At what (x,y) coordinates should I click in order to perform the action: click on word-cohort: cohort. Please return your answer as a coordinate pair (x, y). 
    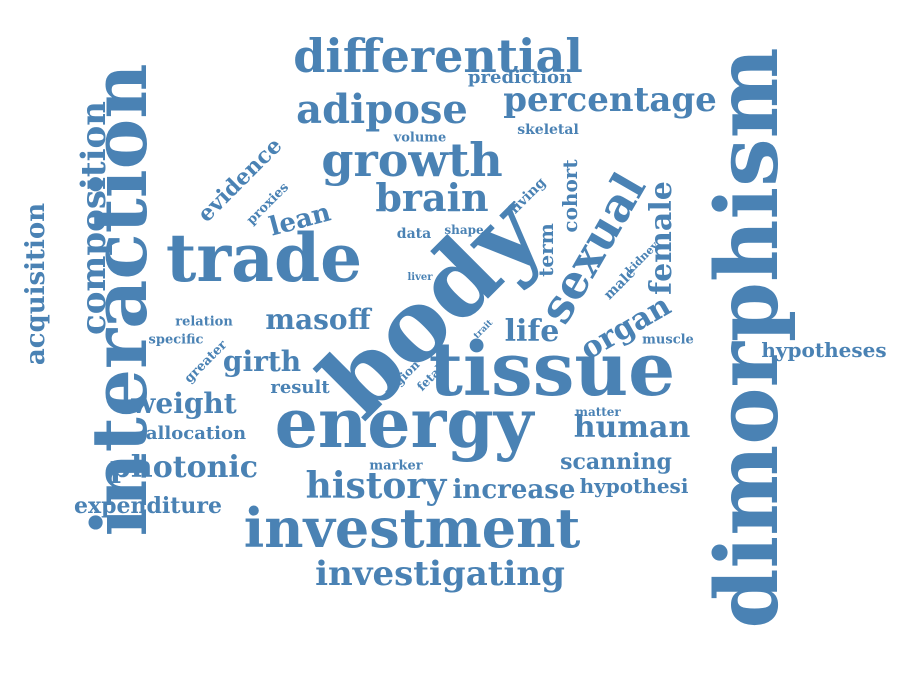
    Looking at the image, I should click on (570, 196).